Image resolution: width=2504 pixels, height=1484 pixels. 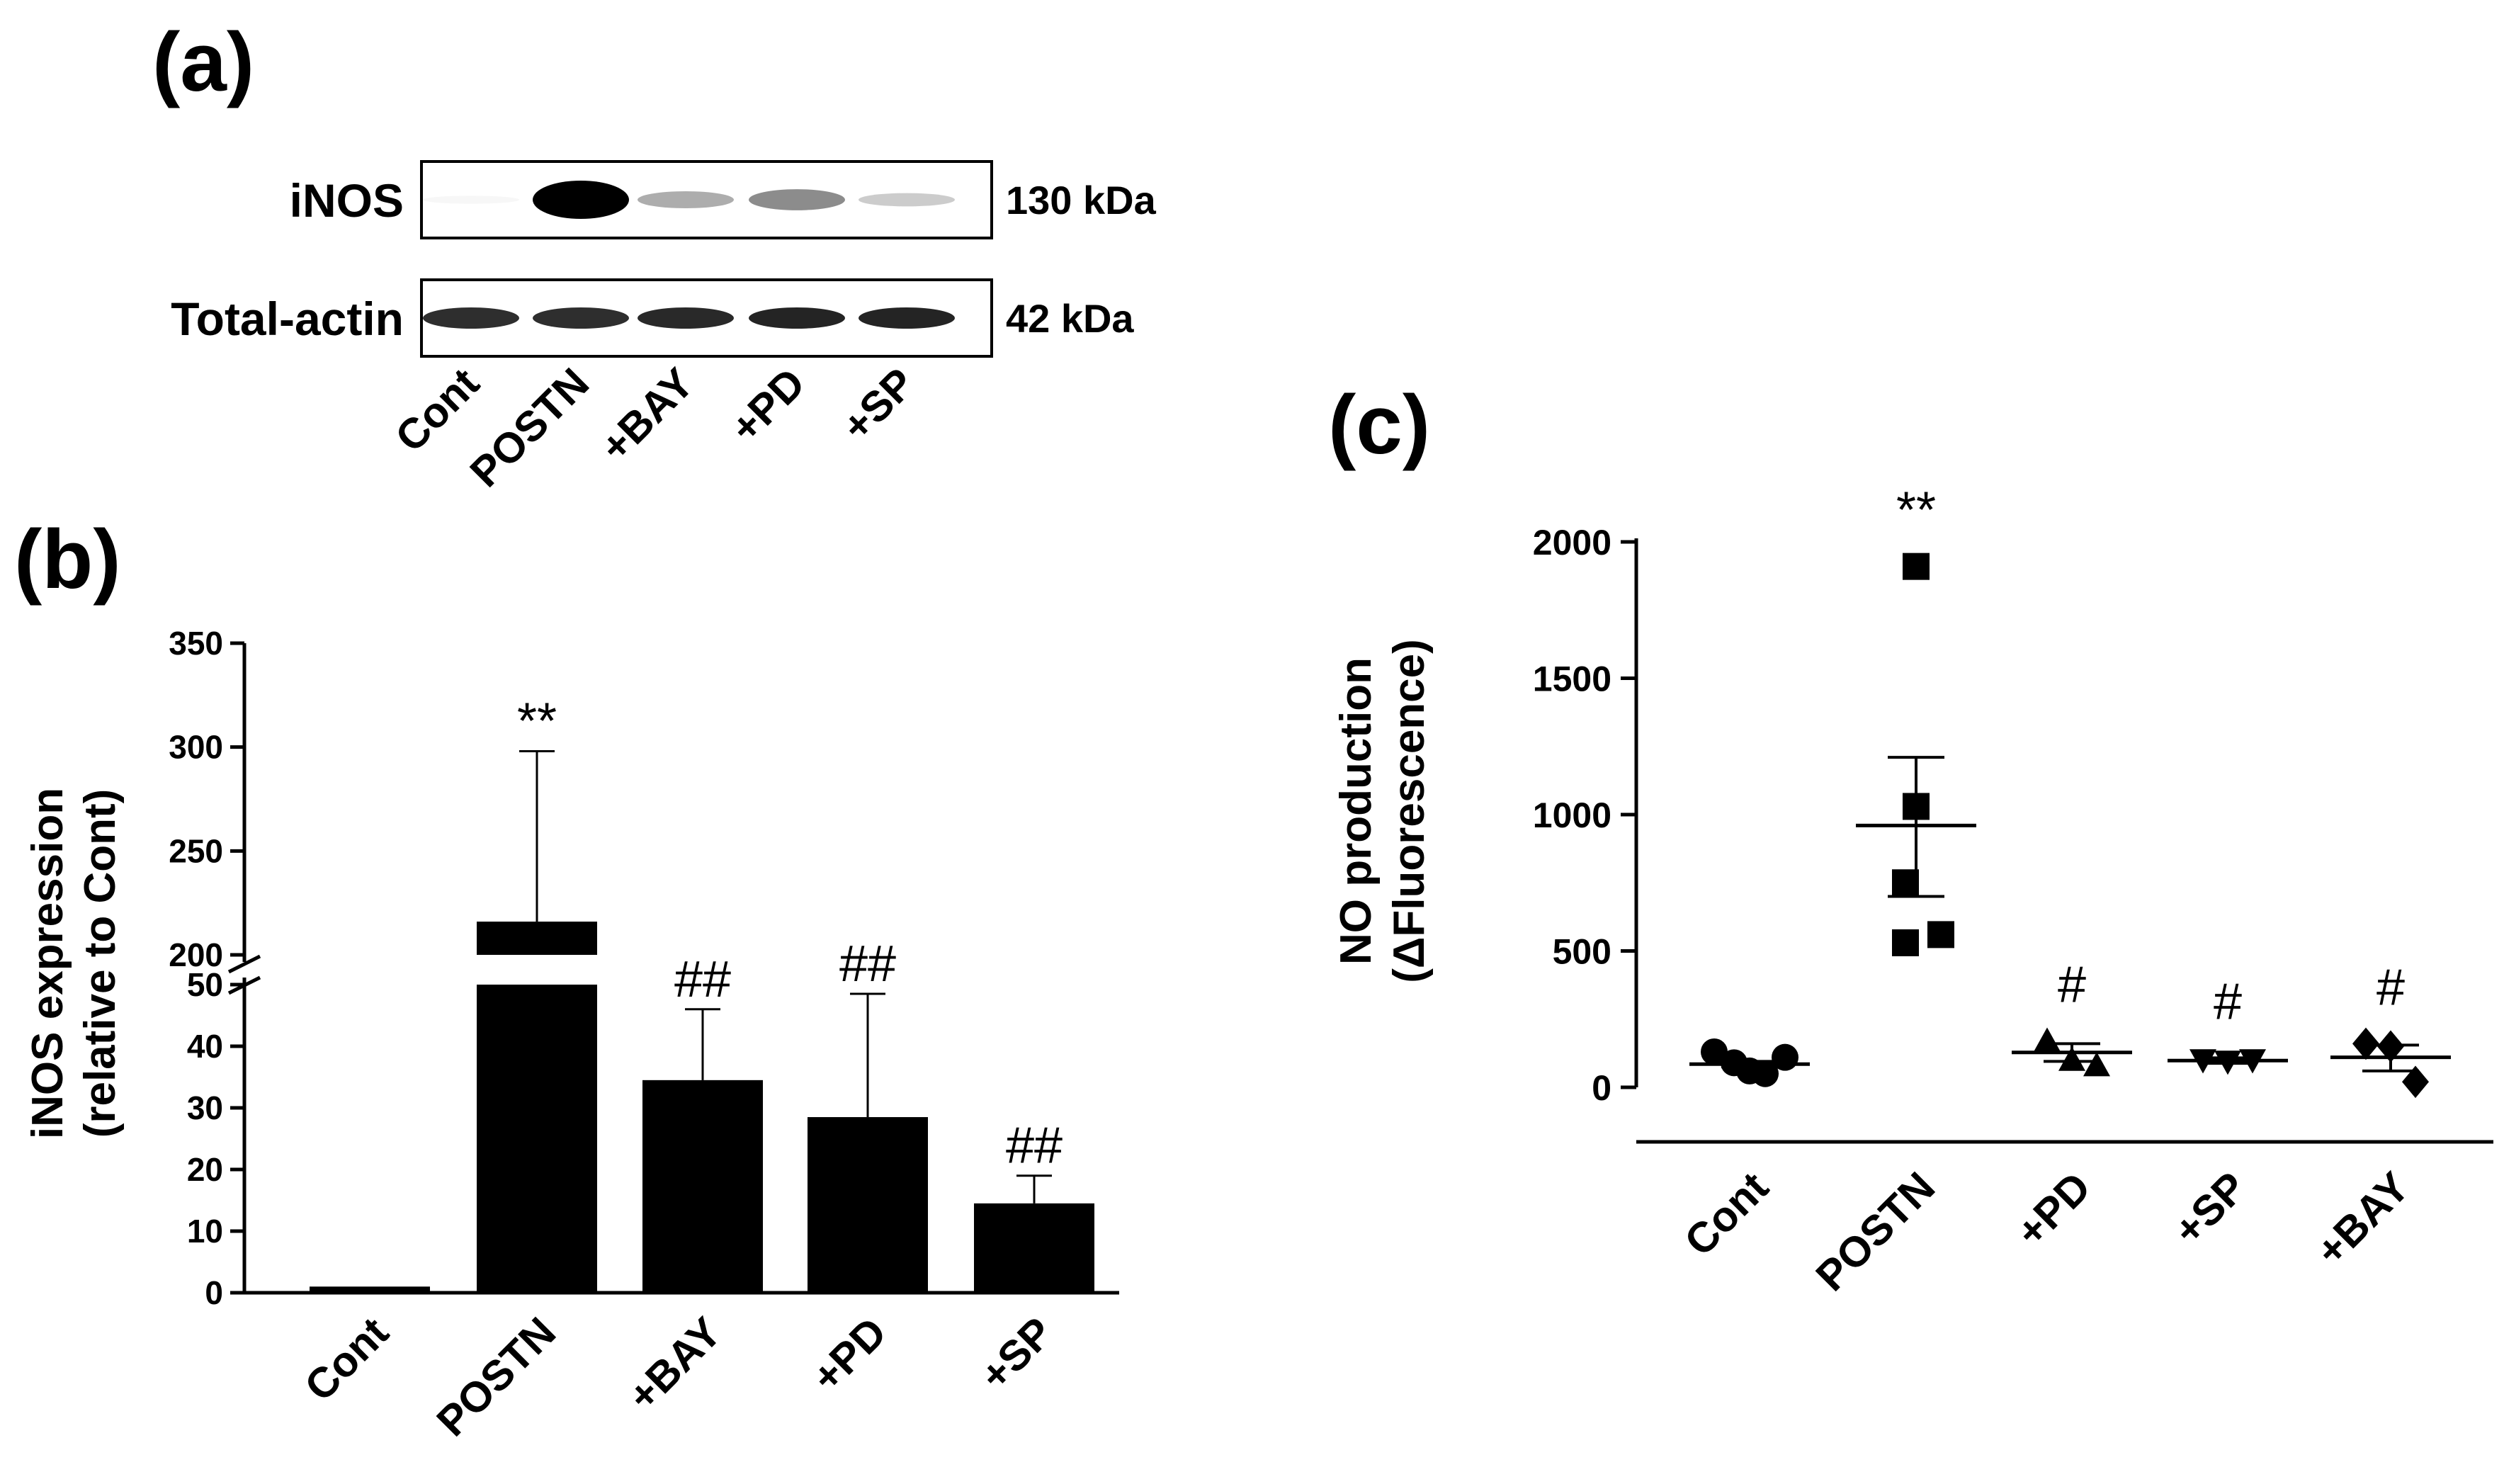 I want to click on y-tick-label: 30, so click(x=205, y=1107).